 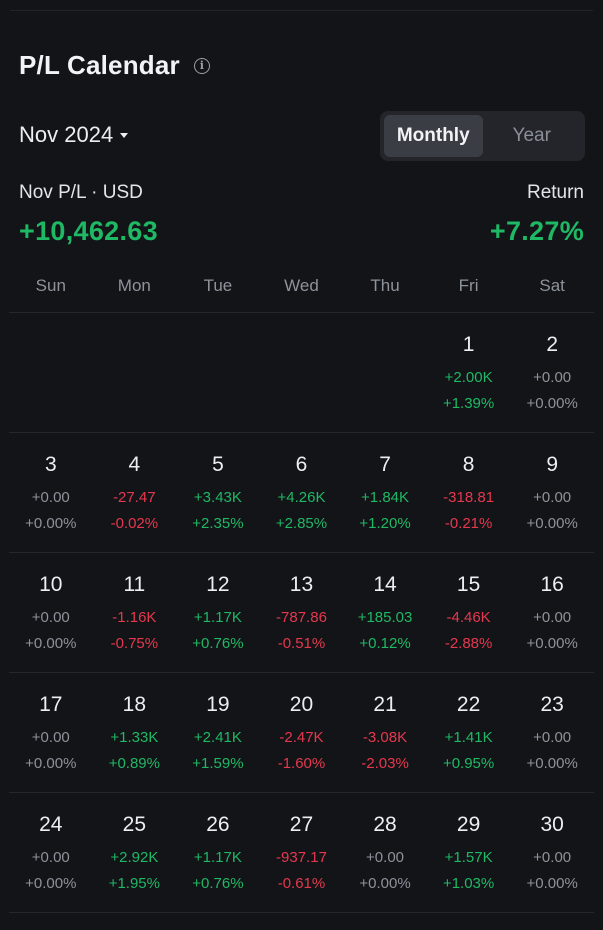 I want to click on day-cell: 24 +0.00 +0.00%, so click(x=51, y=852).